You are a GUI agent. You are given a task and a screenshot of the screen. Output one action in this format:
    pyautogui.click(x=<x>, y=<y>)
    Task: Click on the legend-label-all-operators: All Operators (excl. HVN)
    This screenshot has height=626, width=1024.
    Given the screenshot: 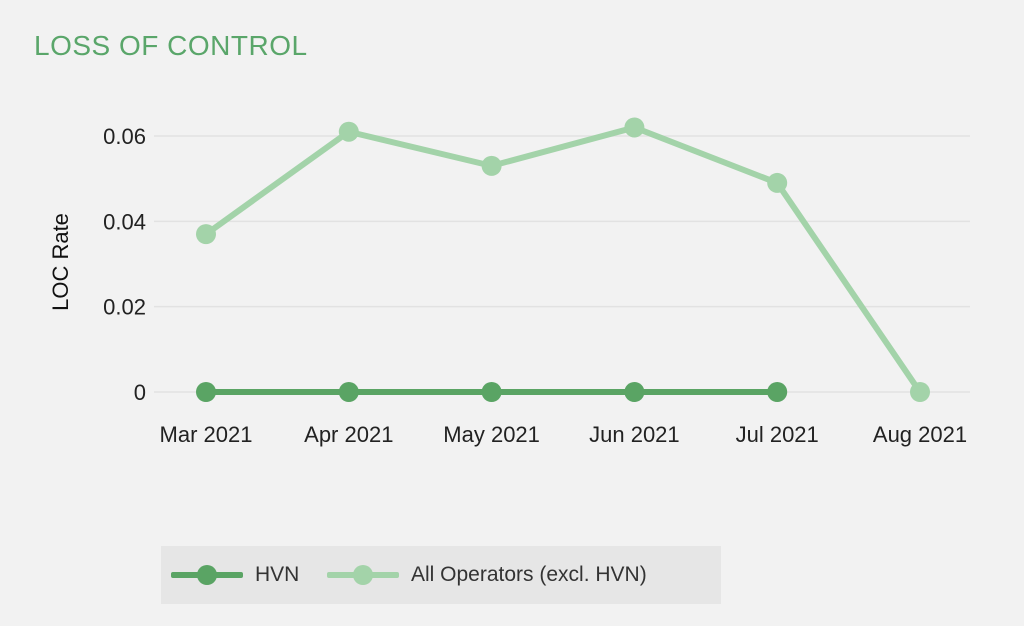 What is the action you would take?
    pyautogui.click(x=529, y=574)
    